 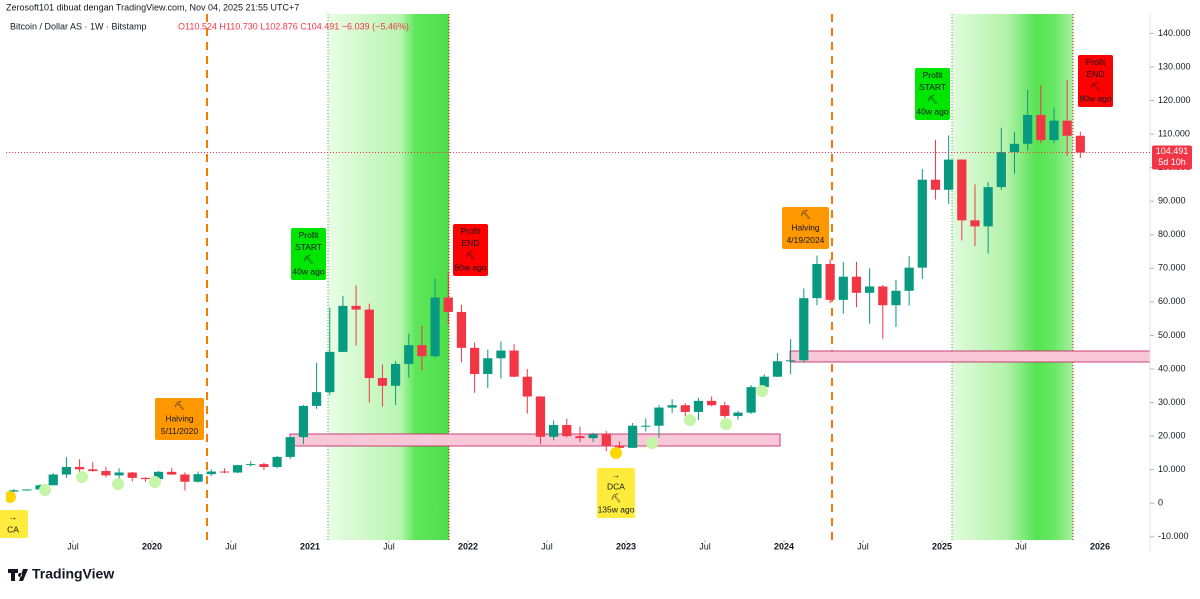 I want to click on y-tick-label: 90.000, so click(x=1172, y=201).